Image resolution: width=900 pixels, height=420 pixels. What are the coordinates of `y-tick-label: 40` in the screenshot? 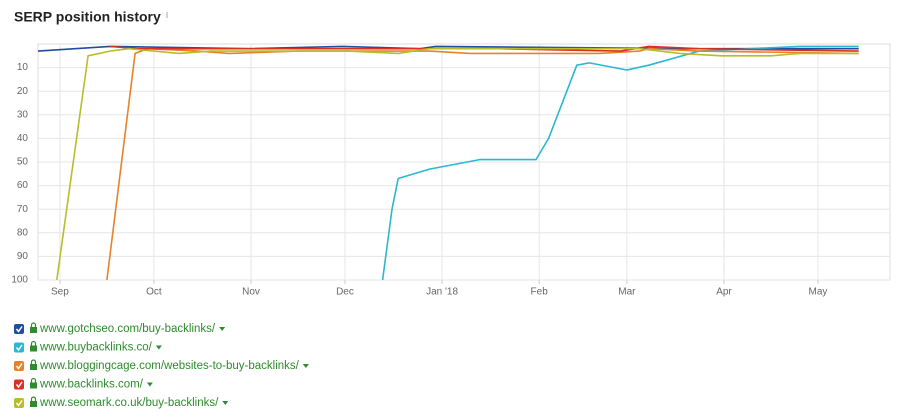 It's located at (23, 138).